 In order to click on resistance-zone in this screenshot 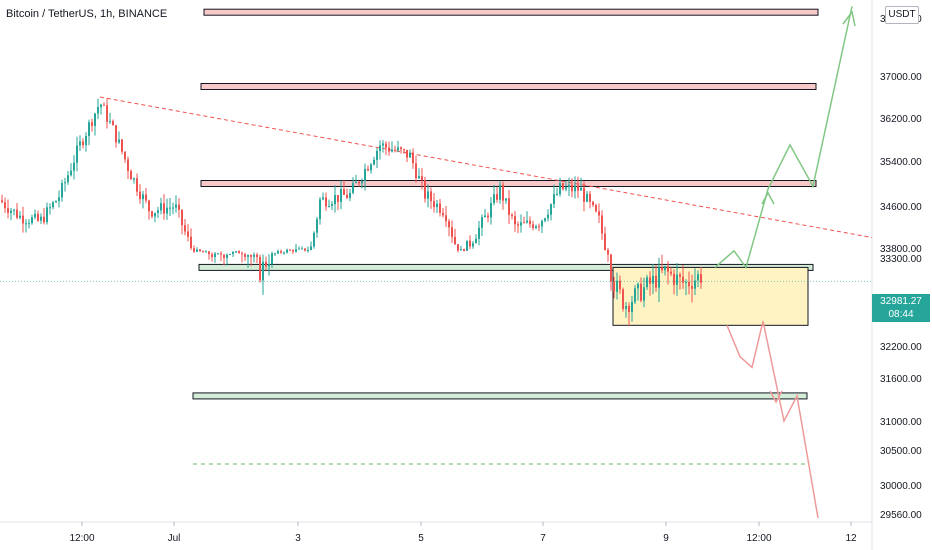, I will do `click(511, 12)`.